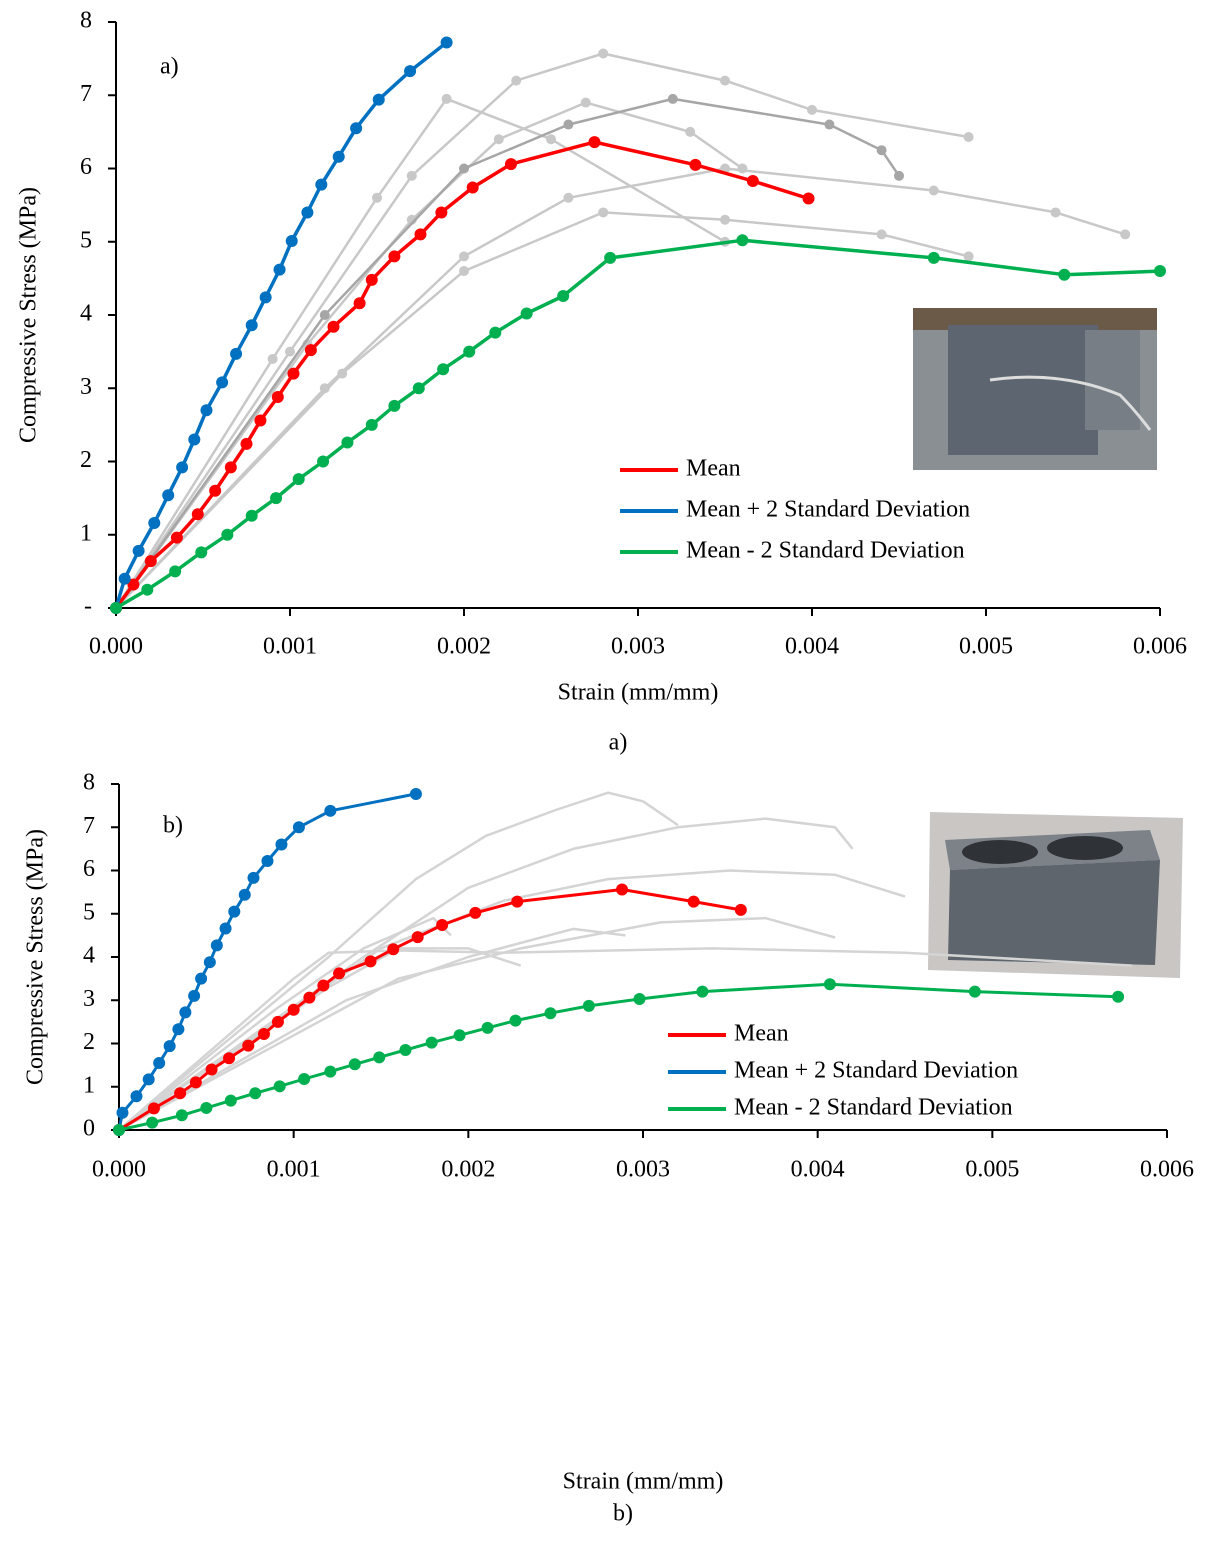  Describe the element at coordinates (812, 647) in the screenshot. I see `x-tick-label: 0.004` at that location.